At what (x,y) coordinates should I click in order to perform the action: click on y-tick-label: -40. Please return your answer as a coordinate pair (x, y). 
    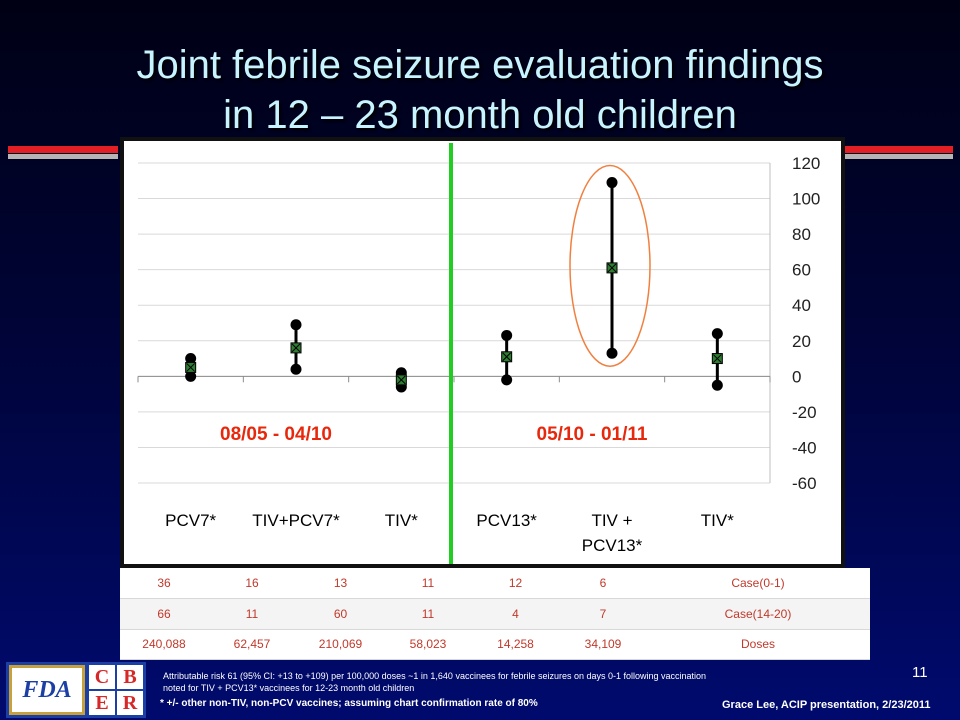
    Looking at the image, I should click on (804, 447).